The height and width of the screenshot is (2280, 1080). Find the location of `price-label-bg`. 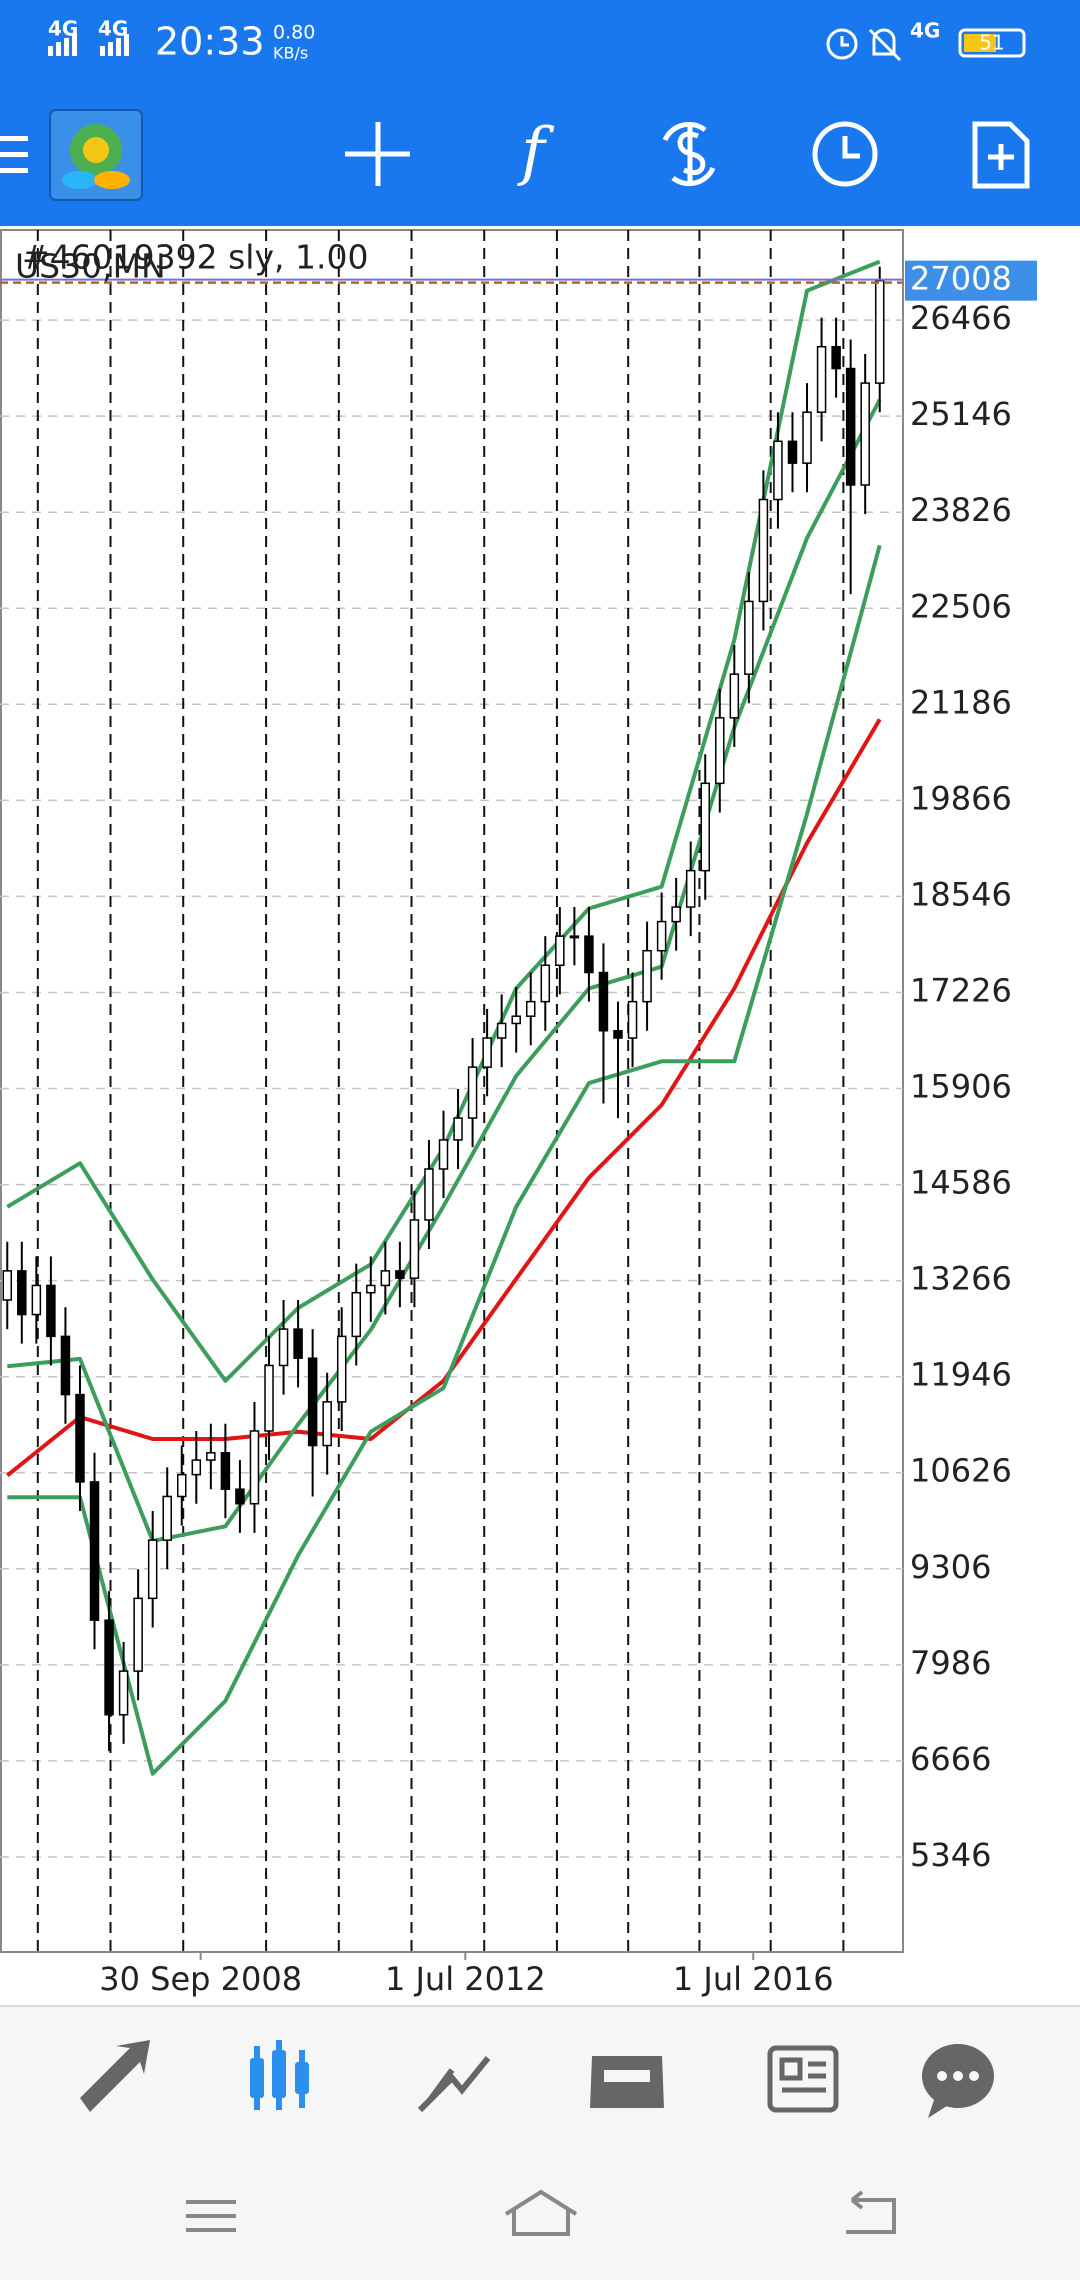

price-label-bg is located at coordinates (971, 280).